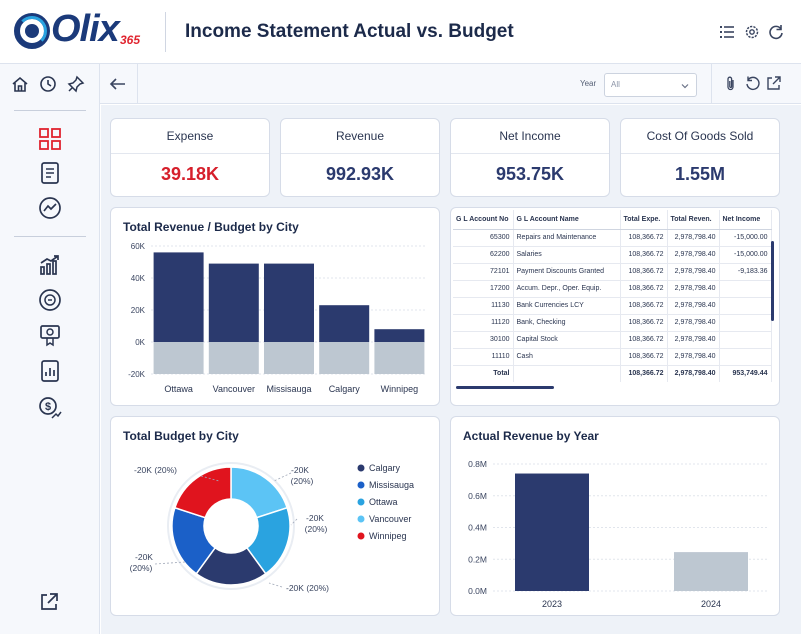 The image size is (801, 634). I want to click on olix-logo: Olix 365, so click(80, 29).